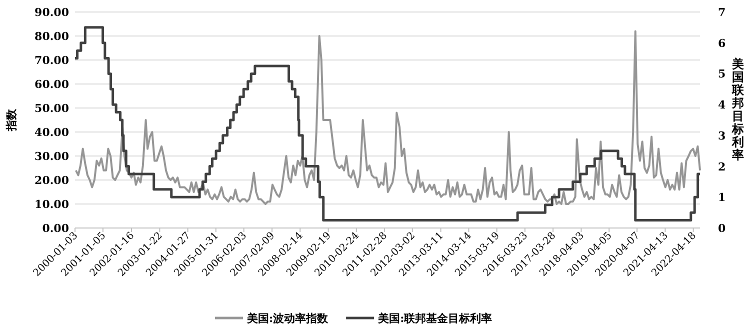  I want to click on legend-label: 美国:联邦基金目标利率, so click(434, 318).